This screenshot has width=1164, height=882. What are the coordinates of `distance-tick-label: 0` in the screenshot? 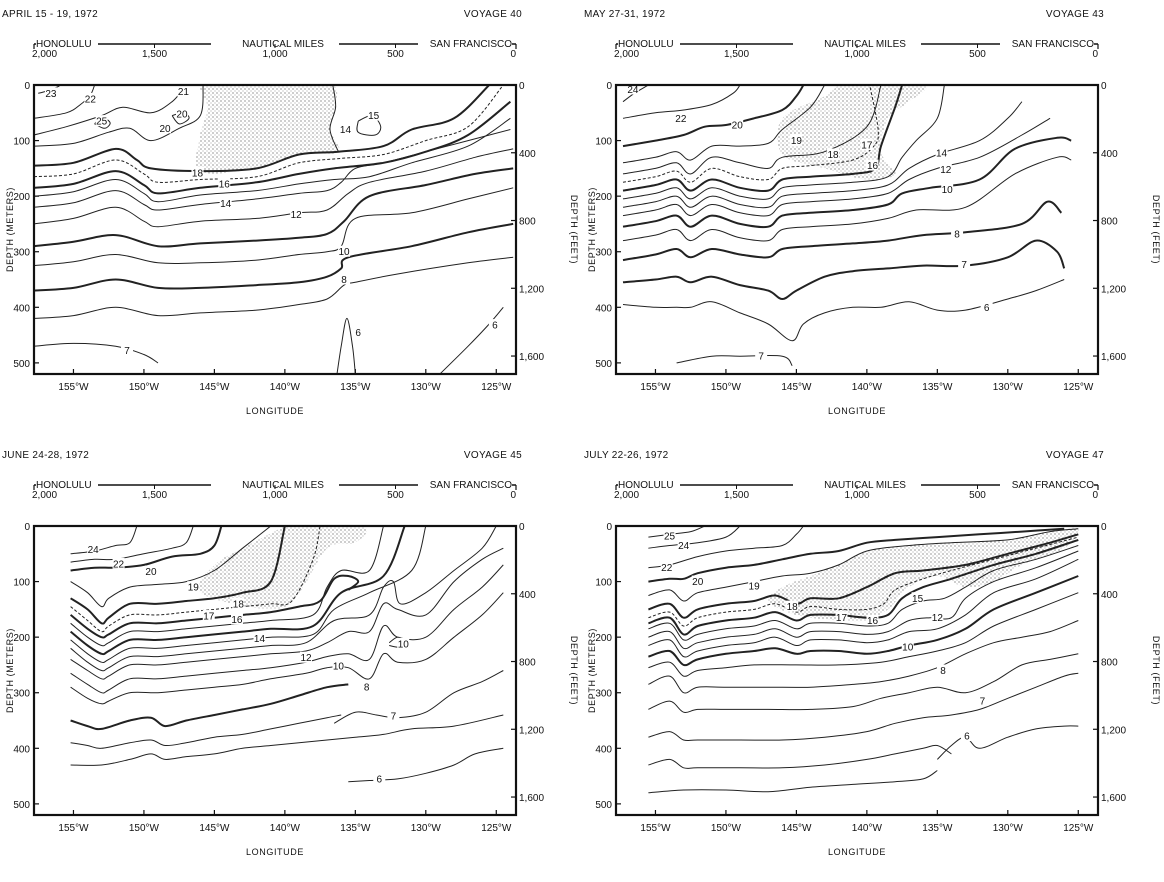 It's located at (513, 54).